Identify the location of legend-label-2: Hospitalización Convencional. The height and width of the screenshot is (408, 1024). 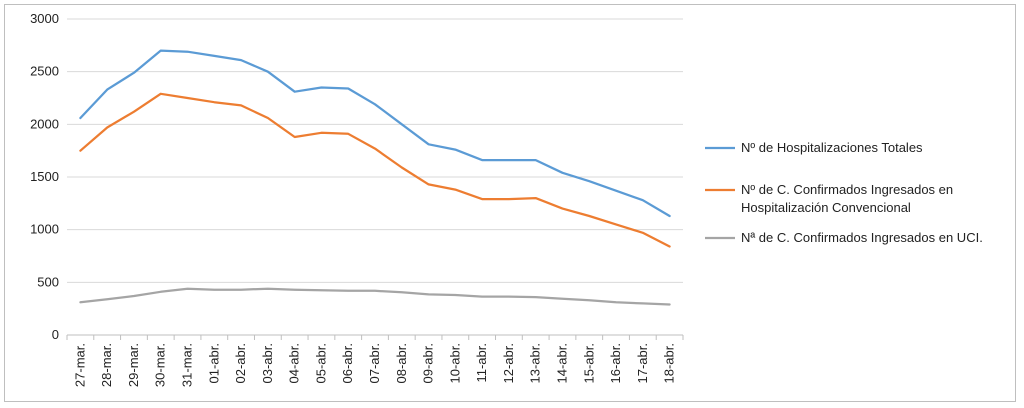
(826, 207).